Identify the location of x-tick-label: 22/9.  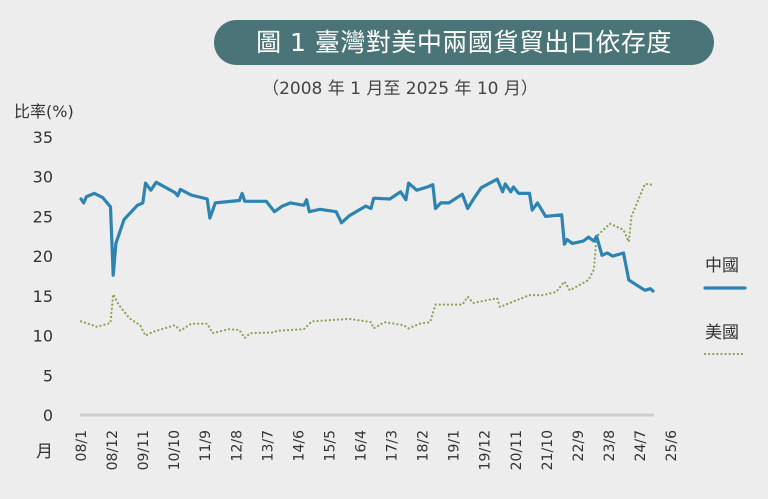
(579, 445).